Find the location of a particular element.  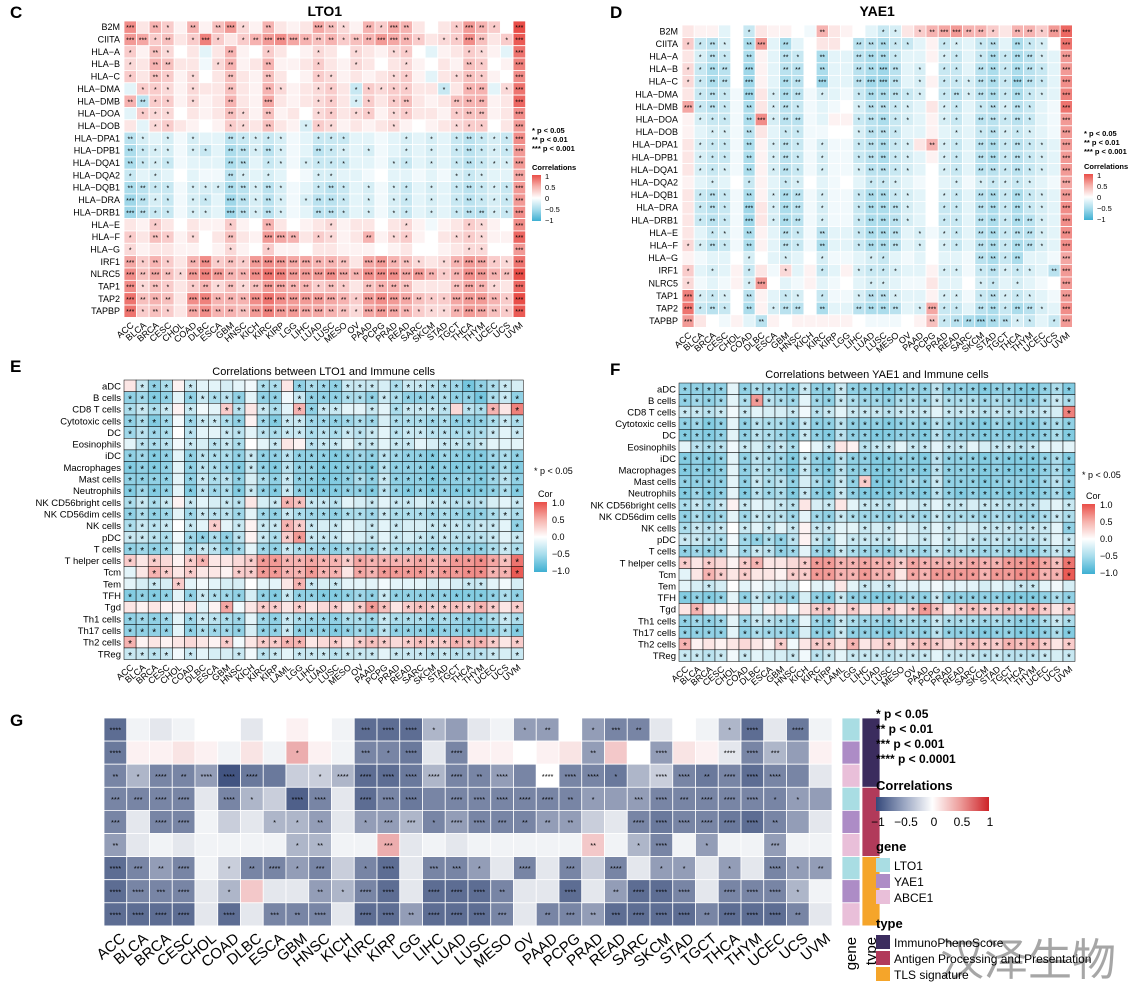

colorbar-title: Cor is located at coordinates (545, 494).